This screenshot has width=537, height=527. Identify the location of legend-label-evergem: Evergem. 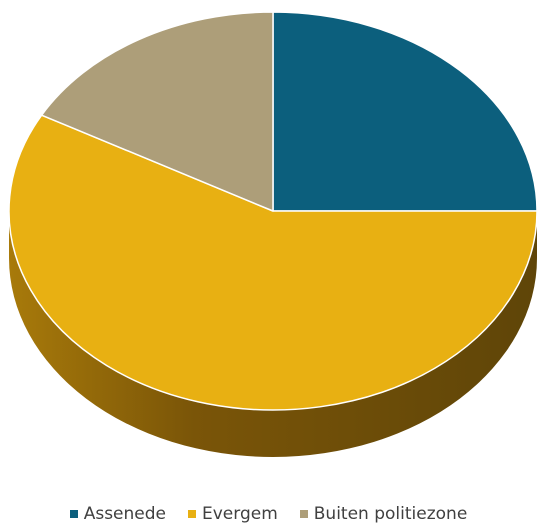
(240, 513).